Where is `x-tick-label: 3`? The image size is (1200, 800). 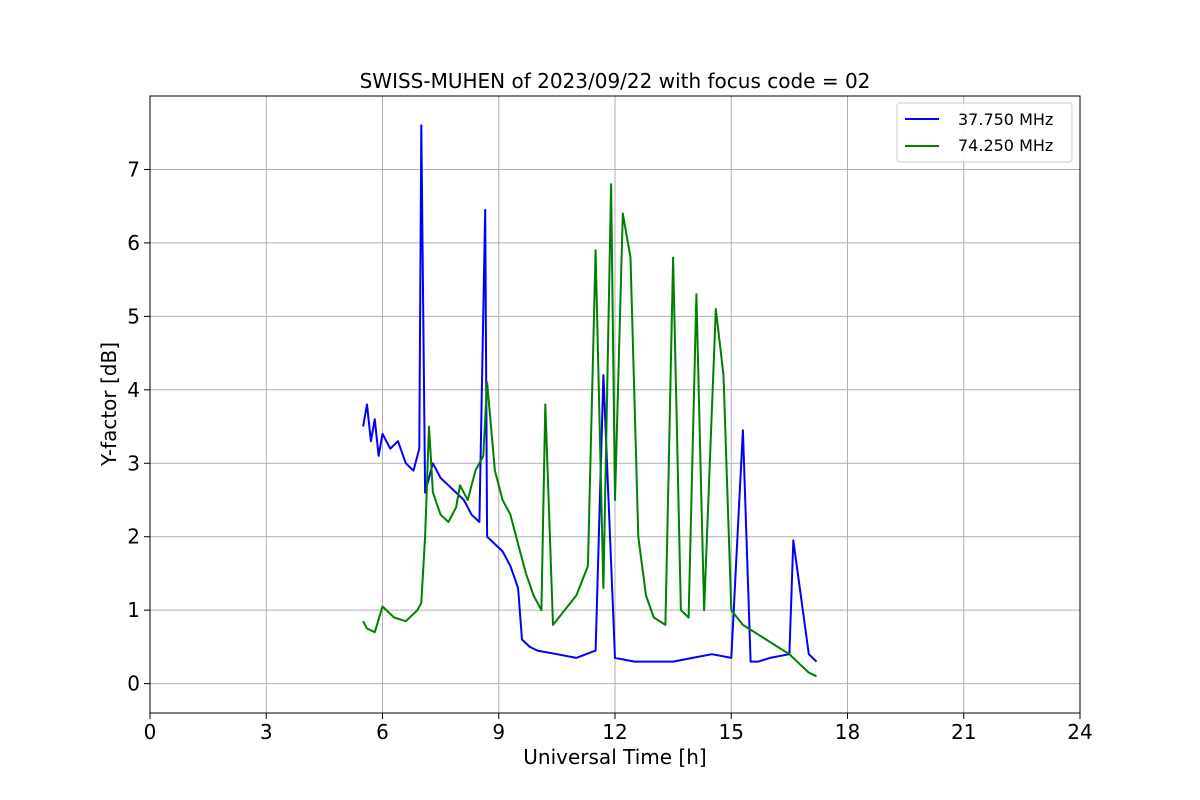
x-tick-label: 3 is located at coordinates (266, 732).